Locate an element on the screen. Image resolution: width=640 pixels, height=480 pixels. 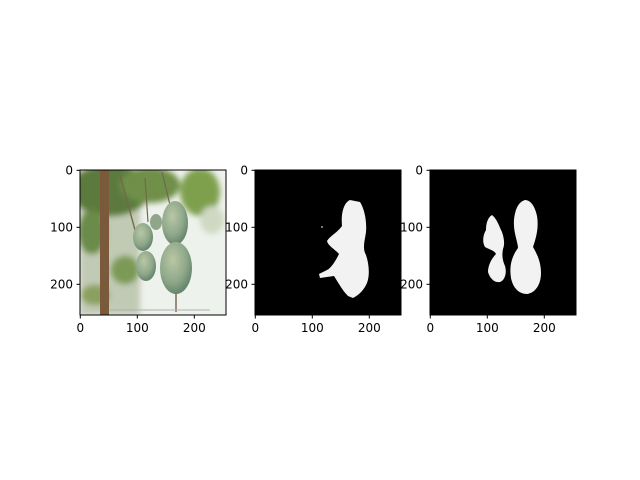
x-axis-1: 0 100 200 is located at coordinates (141, 325).